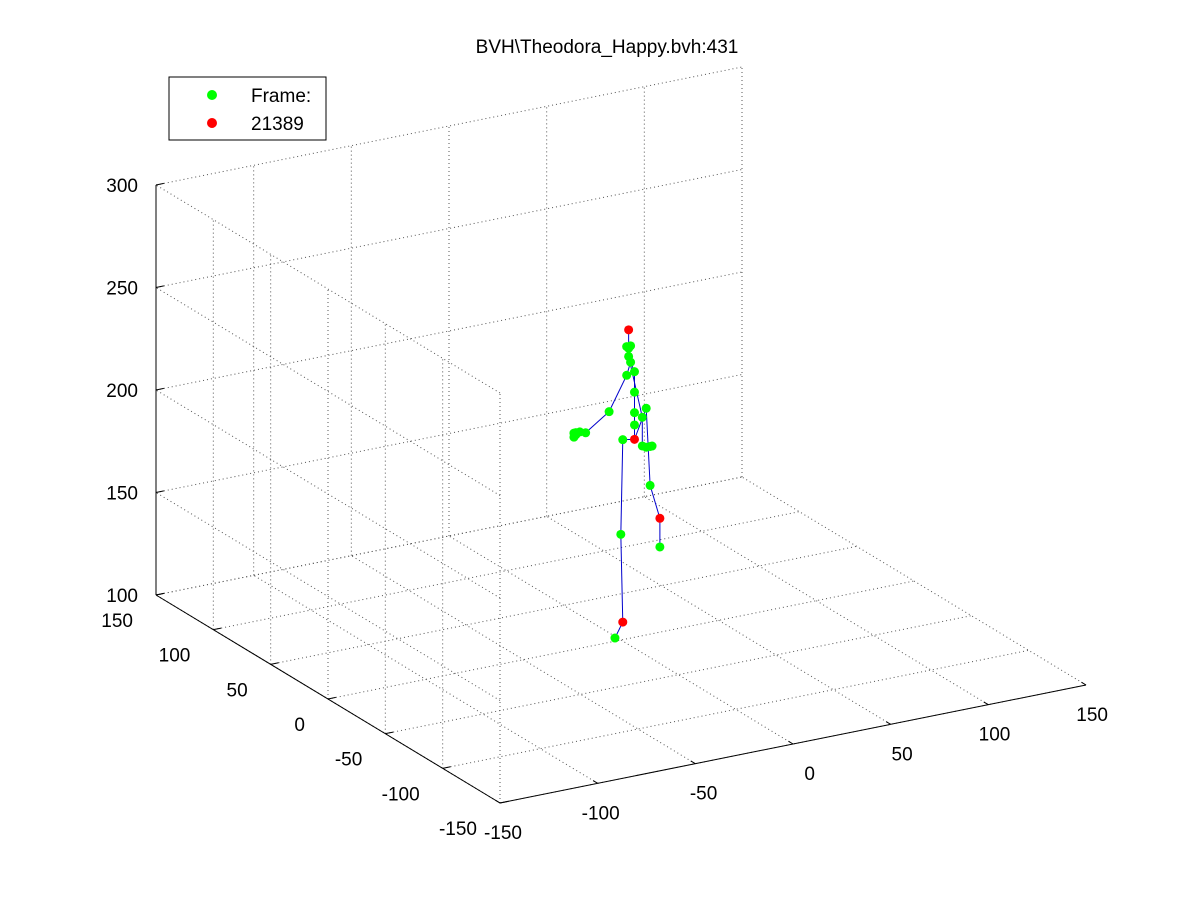 The image size is (1201, 901). What do you see at coordinates (650, 485) in the screenshot?
I see `joint-point-r_knee` at bounding box center [650, 485].